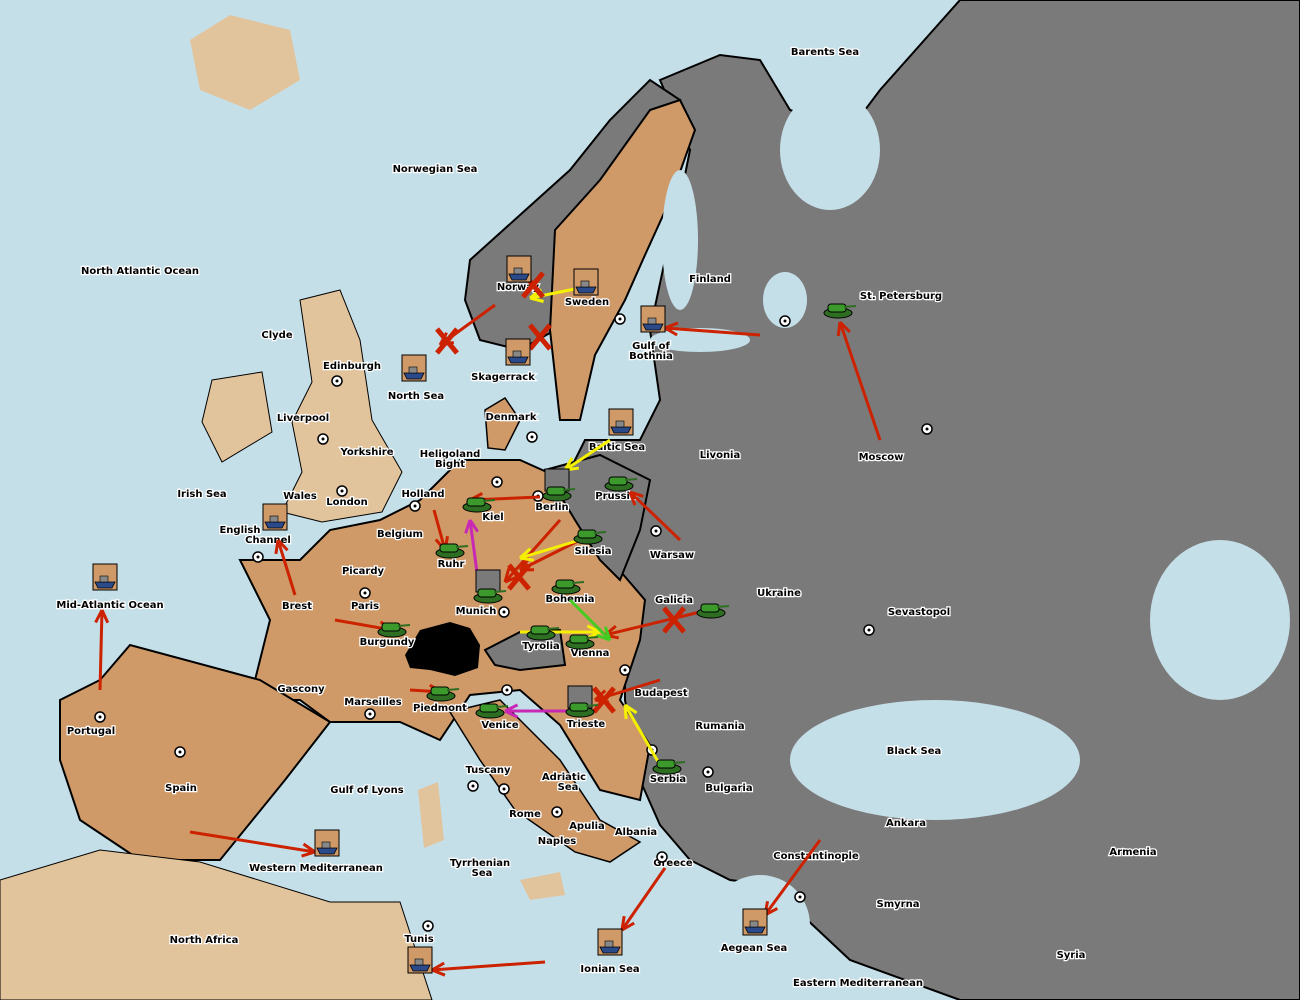 Image resolution: width=1300 pixels, height=1000 pixels. What do you see at coordinates (1132, 852) in the screenshot?
I see `province-label: Armenia` at bounding box center [1132, 852].